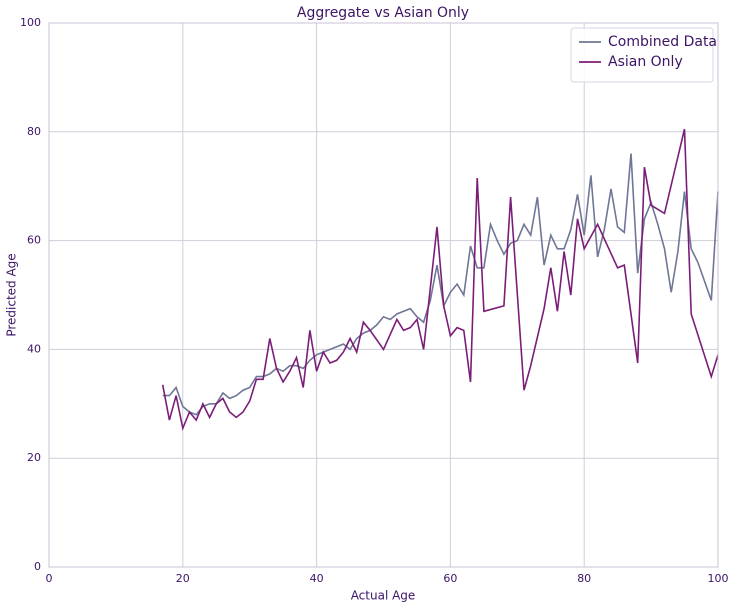 The width and height of the screenshot is (735, 612). What do you see at coordinates (49, 578) in the screenshot?
I see `x-tick-label: 0` at bounding box center [49, 578].